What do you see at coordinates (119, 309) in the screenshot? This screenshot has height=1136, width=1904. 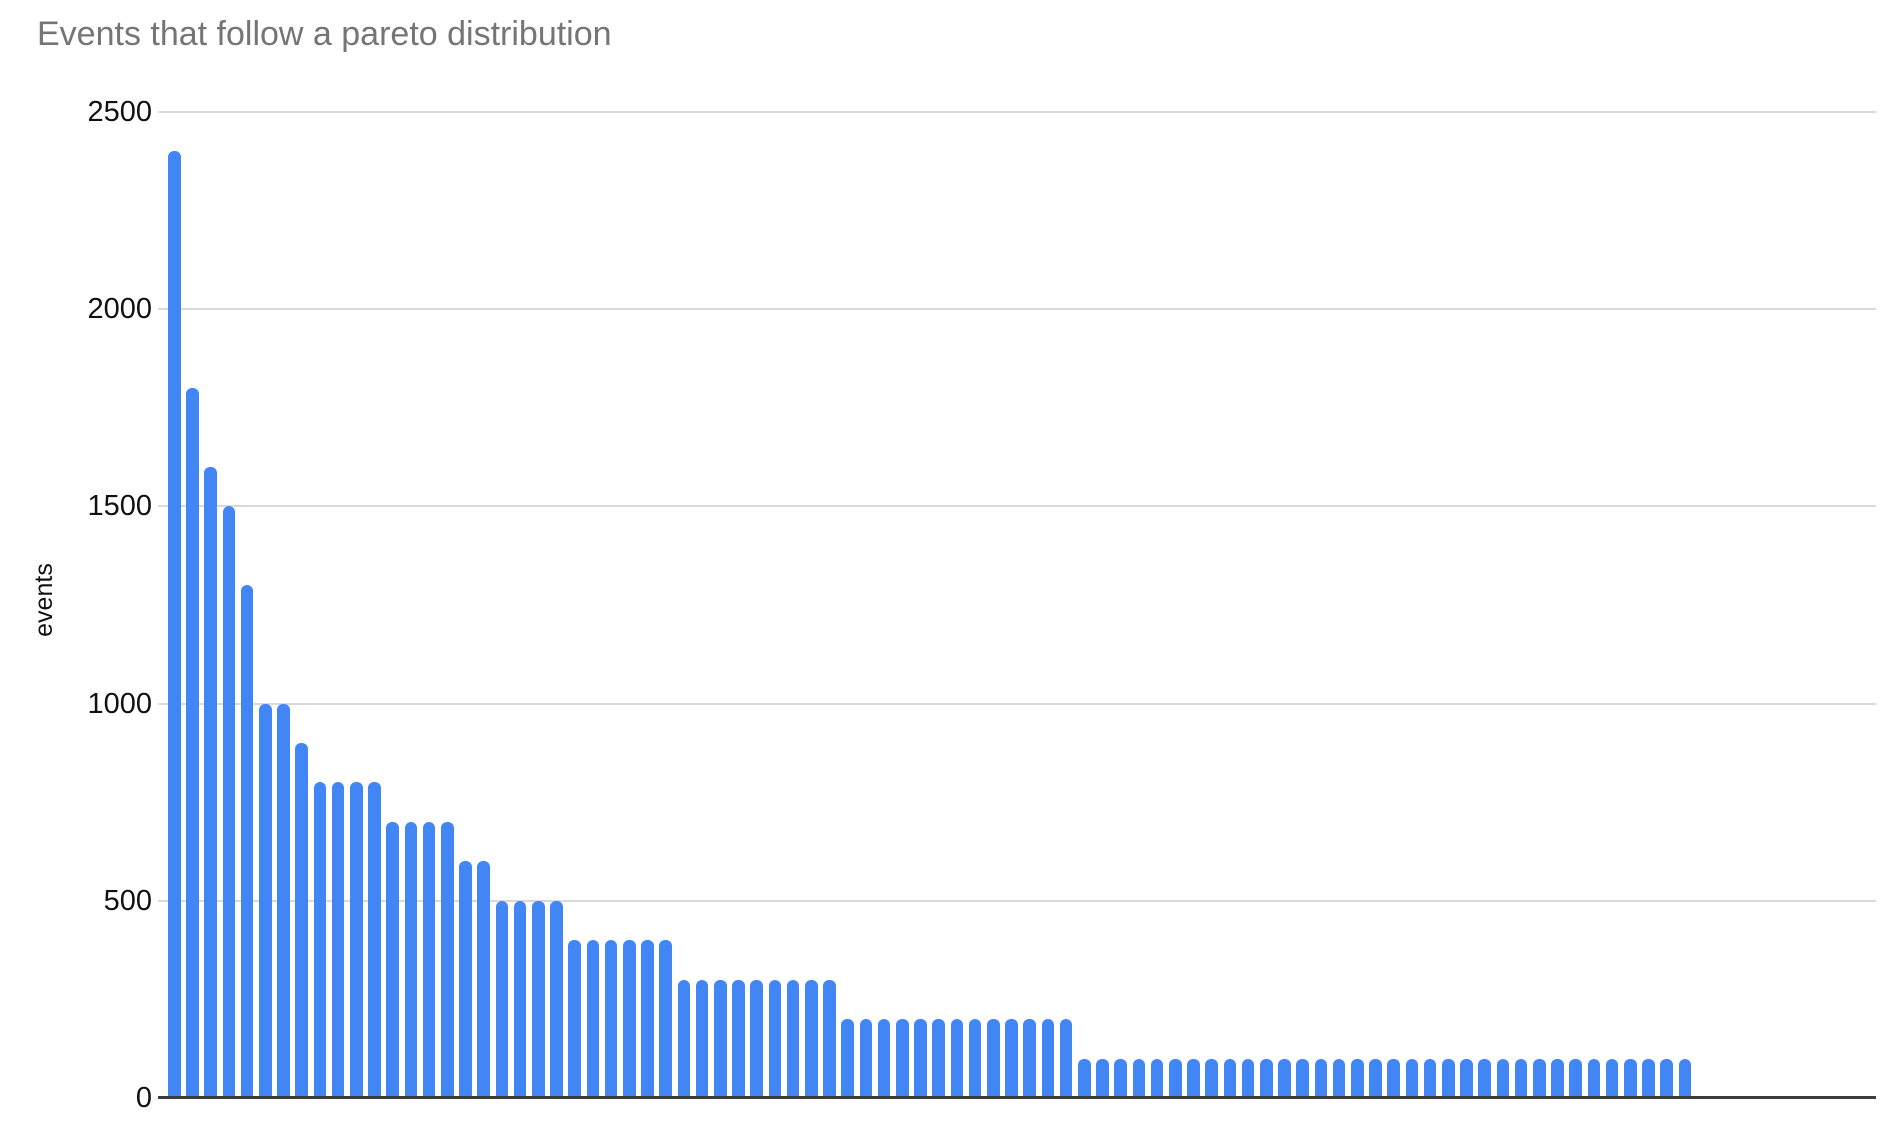 I see `y-tick-label: 2000` at bounding box center [119, 309].